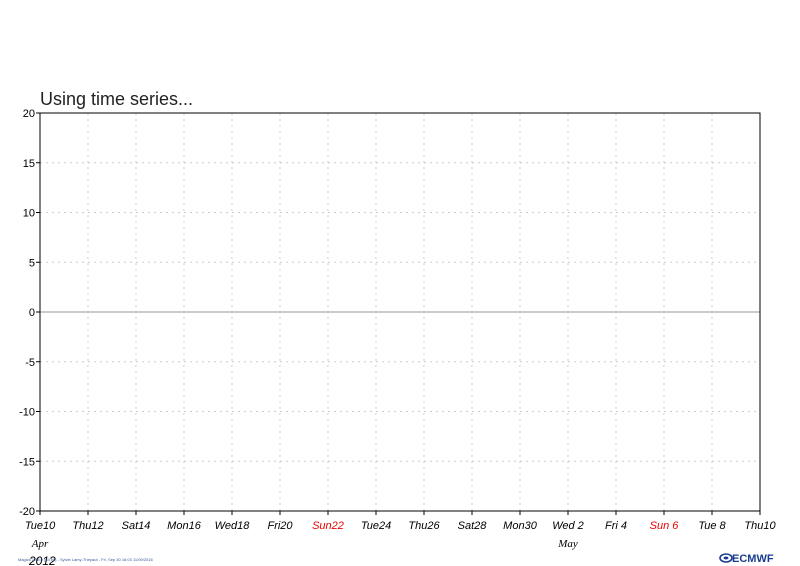  Describe the element at coordinates (567, 544) in the screenshot. I see `month-label: May` at that location.